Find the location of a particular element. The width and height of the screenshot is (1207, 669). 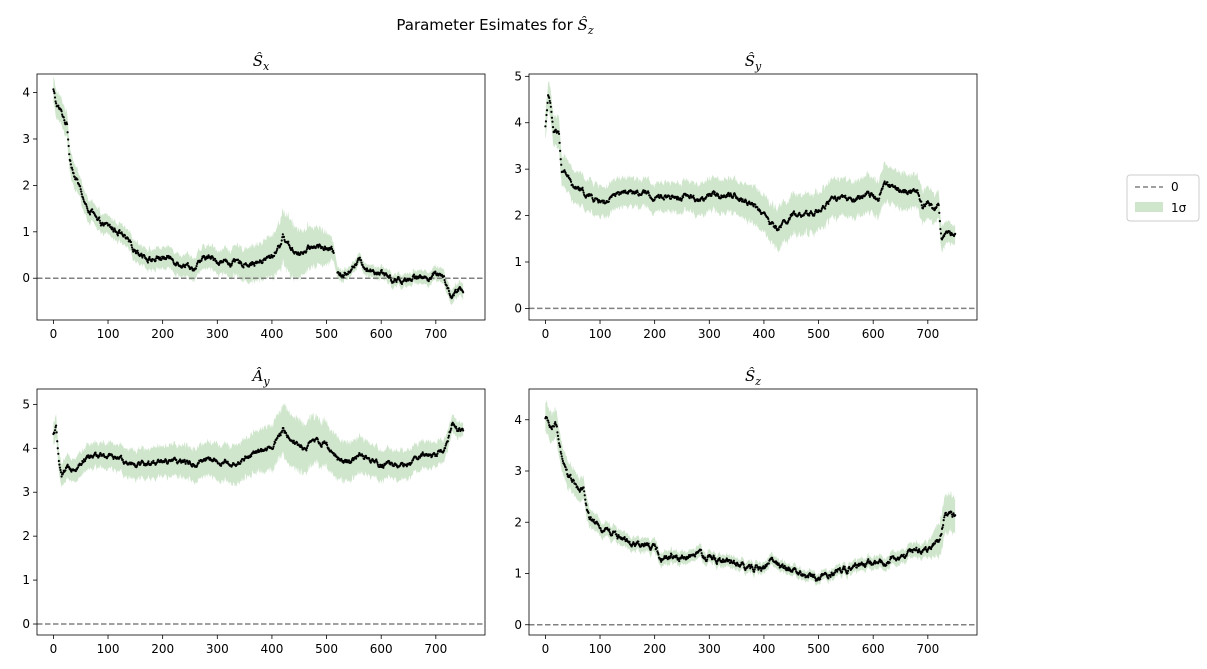

sigma-band is located at coordinates (258, 445).